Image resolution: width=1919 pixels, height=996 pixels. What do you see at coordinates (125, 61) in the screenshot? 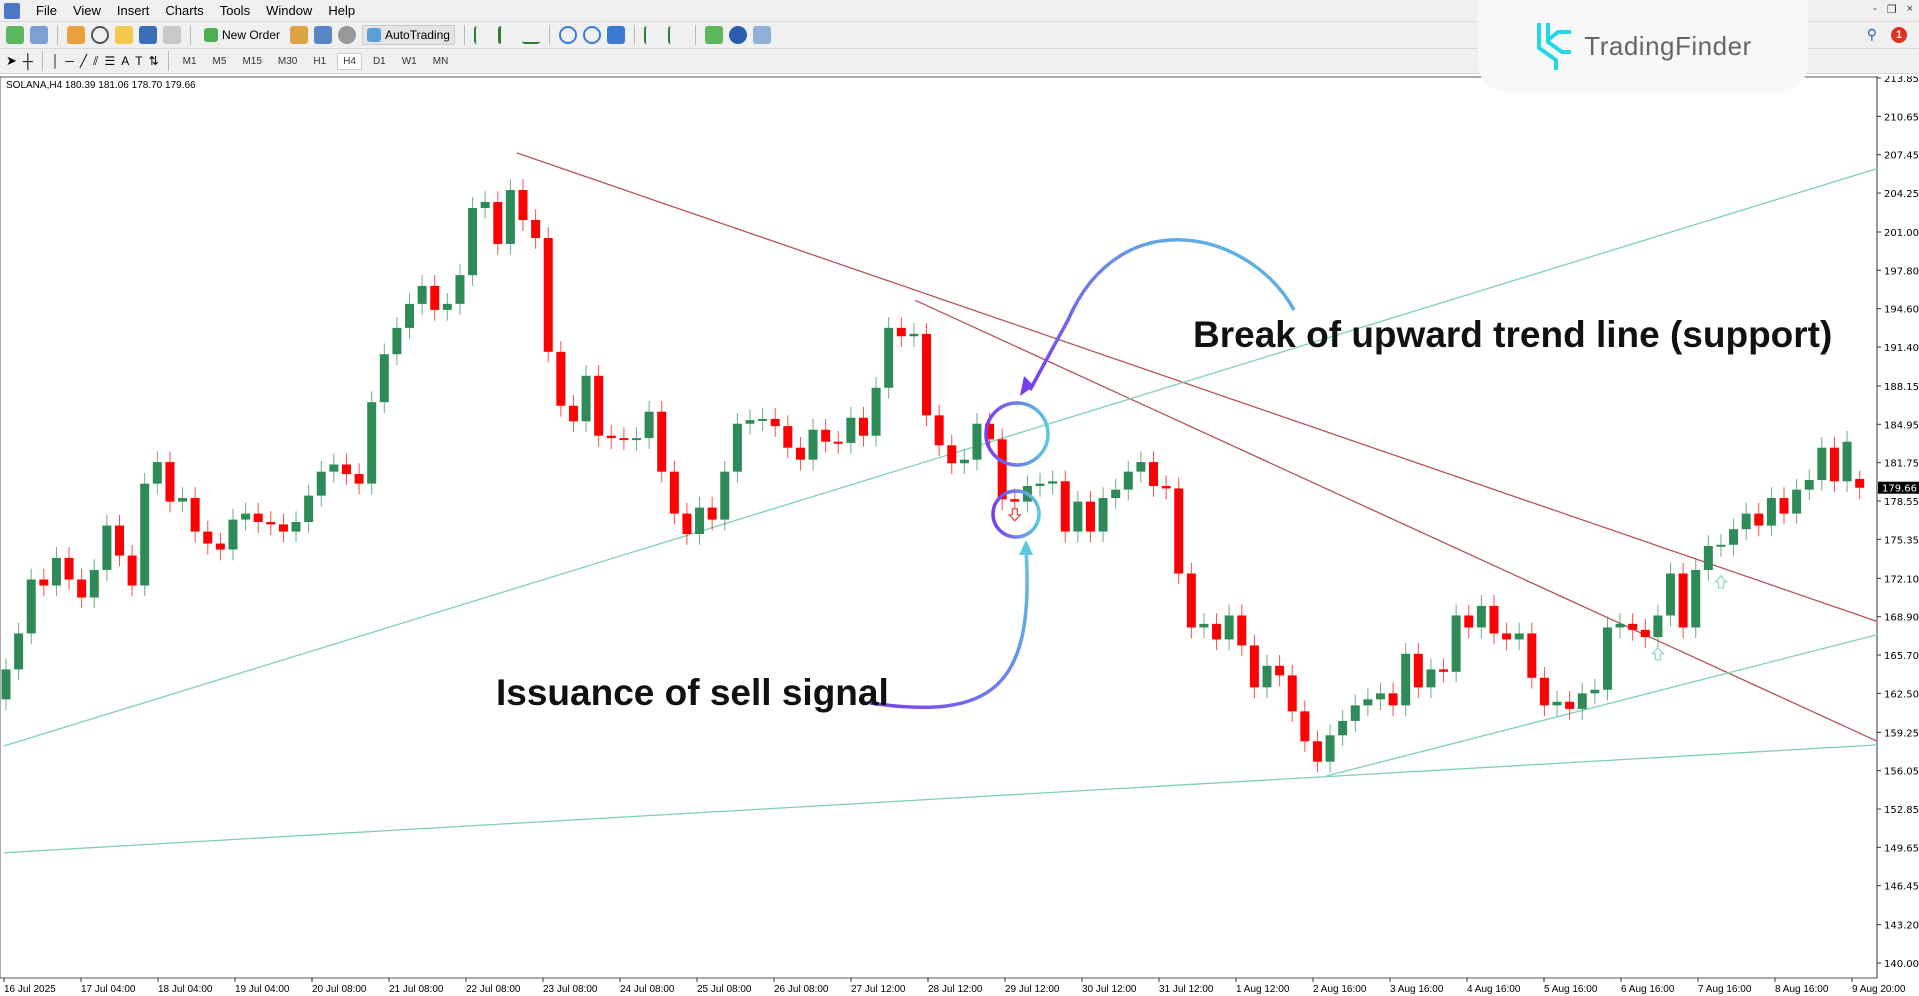
I see `text-icon: A` at bounding box center [125, 61].